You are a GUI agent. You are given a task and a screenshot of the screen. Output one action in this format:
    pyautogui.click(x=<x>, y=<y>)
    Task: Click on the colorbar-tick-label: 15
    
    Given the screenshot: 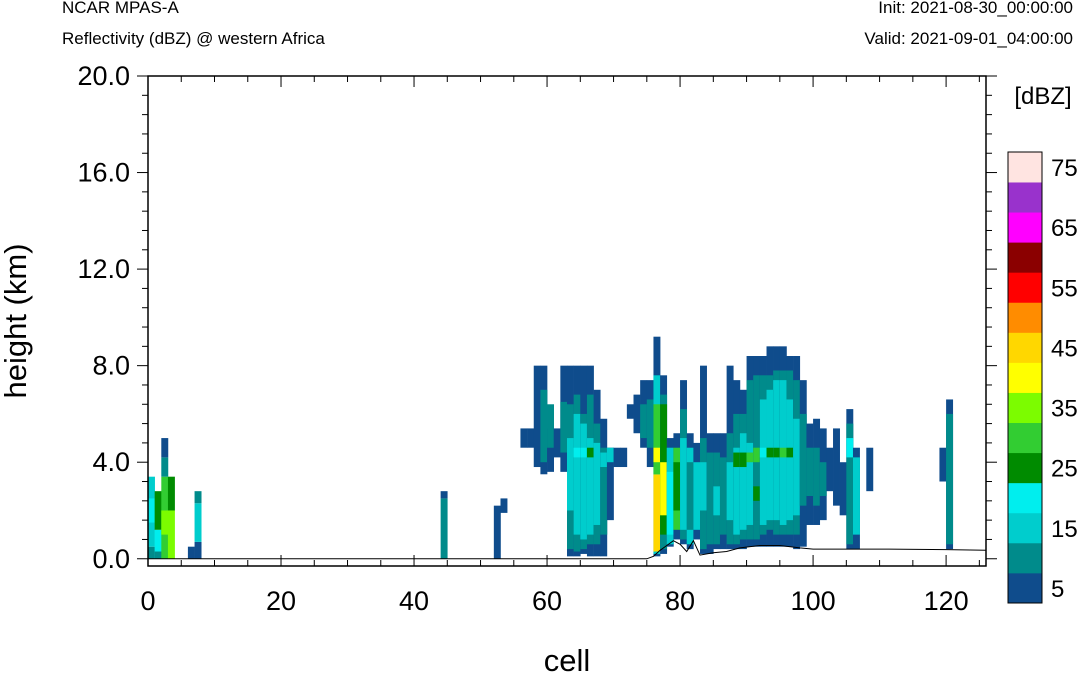 What is the action you would take?
    pyautogui.click(x=1064, y=529)
    